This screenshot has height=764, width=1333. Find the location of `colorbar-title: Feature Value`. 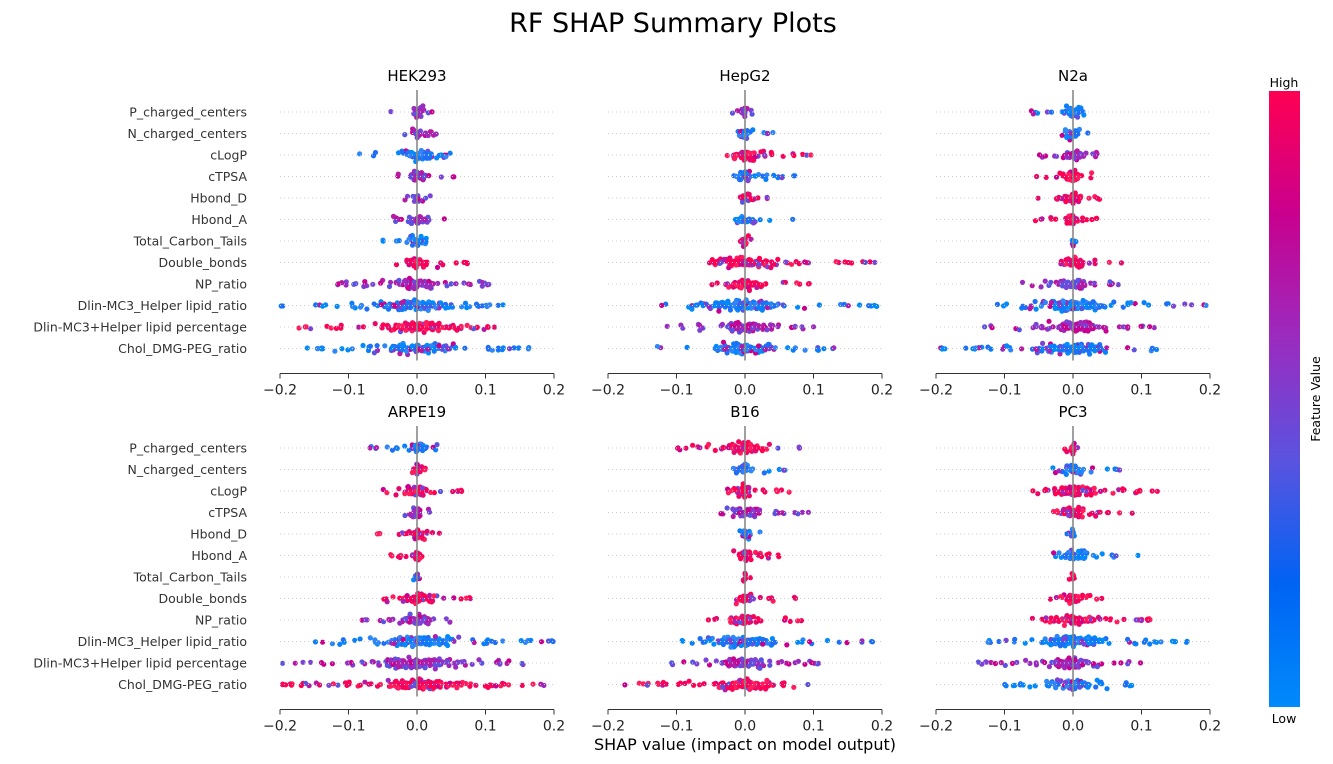

colorbar-title: Feature Value is located at coordinates (1315, 399).